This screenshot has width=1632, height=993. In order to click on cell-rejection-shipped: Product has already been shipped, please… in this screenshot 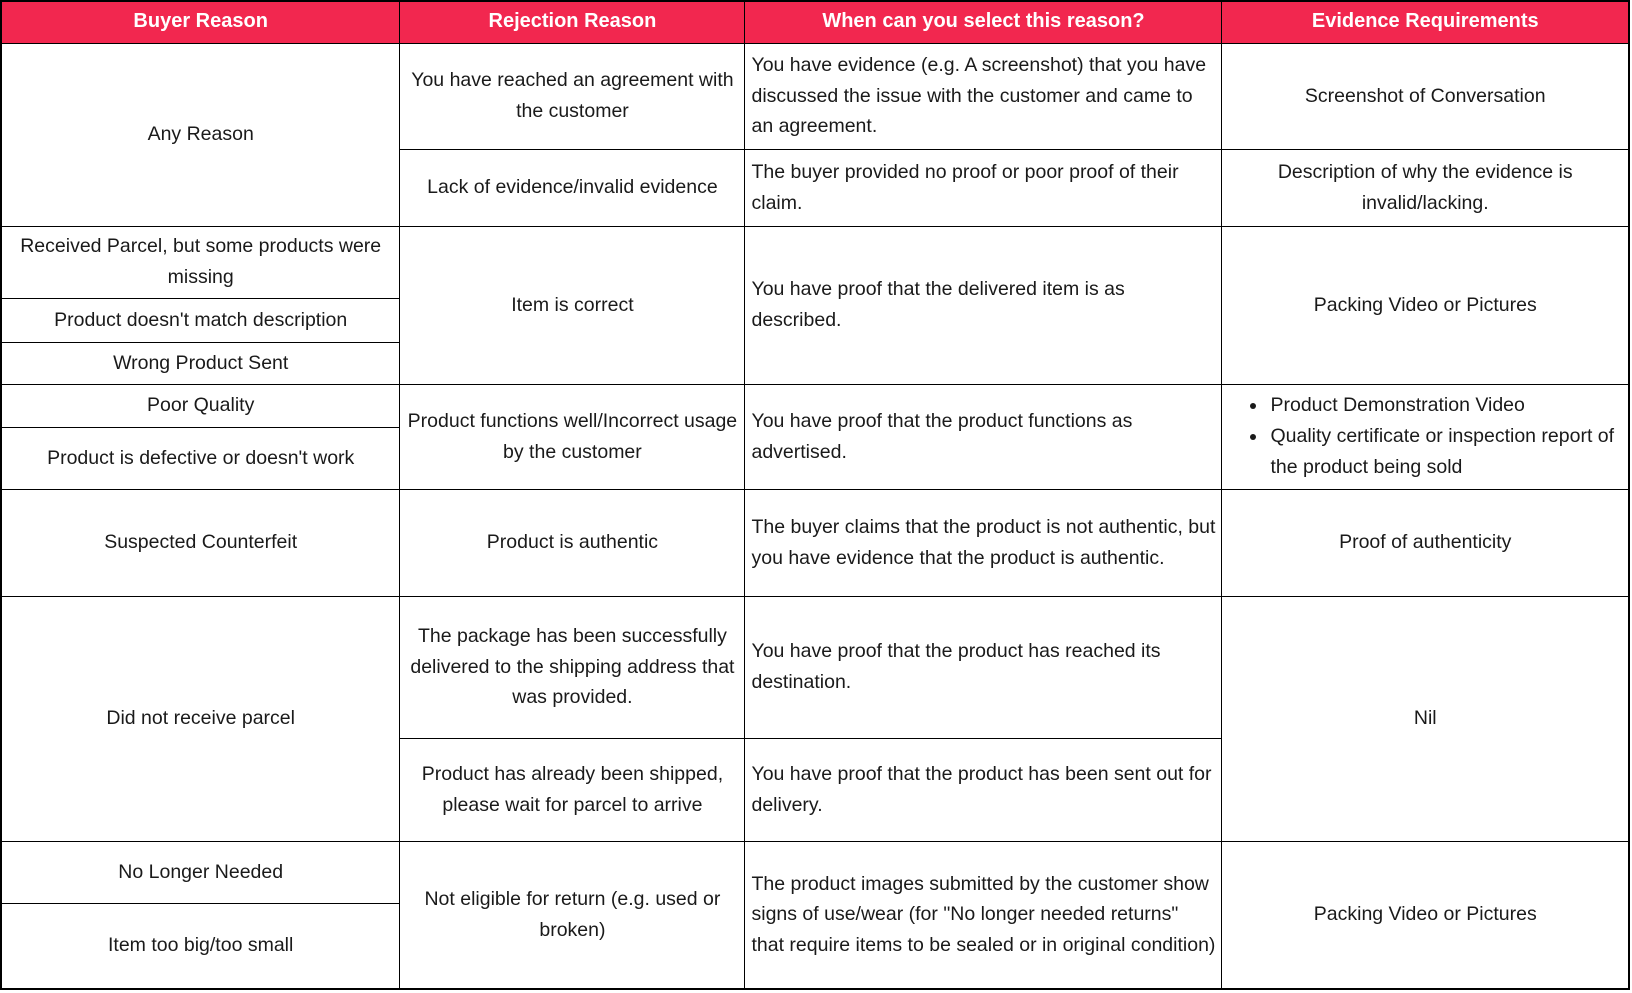, I will do `click(572, 789)`.